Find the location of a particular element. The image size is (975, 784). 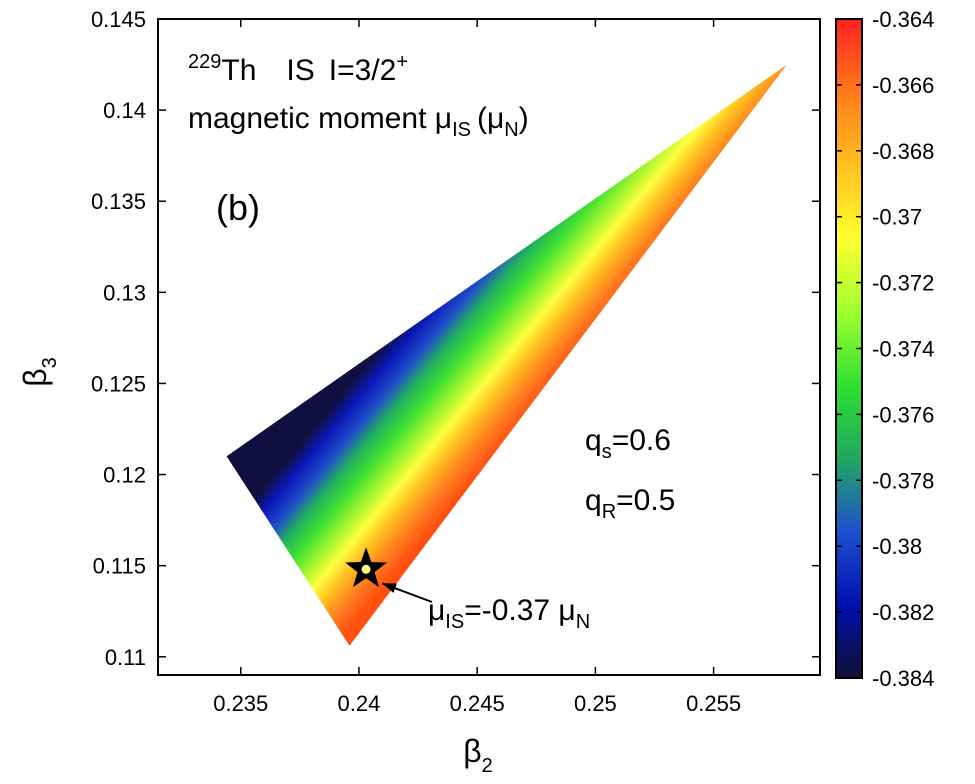

param-qr: qR=0.5 is located at coordinates (630, 503).